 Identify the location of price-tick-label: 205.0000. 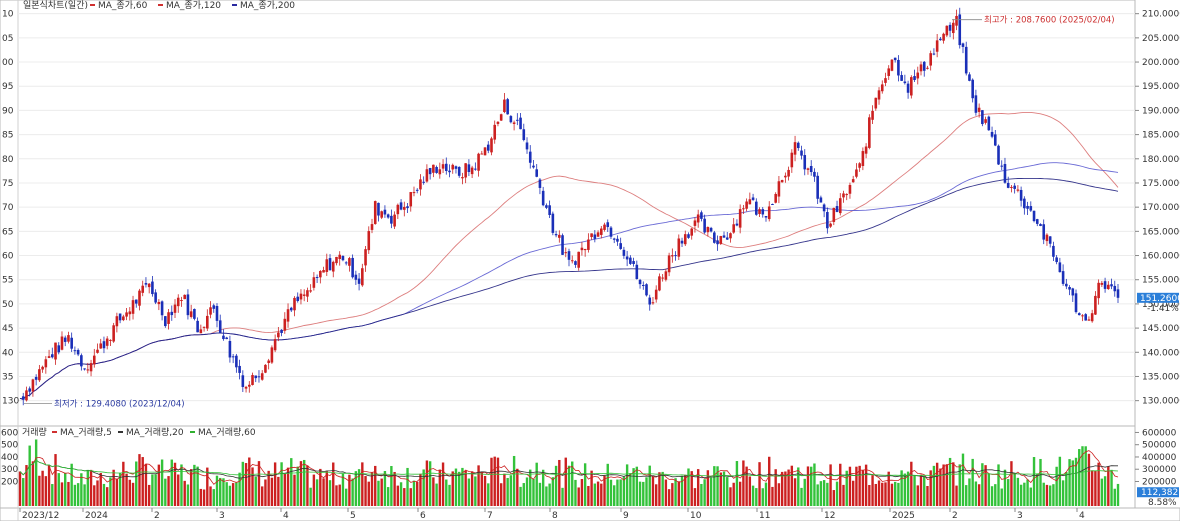
(1161, 39).